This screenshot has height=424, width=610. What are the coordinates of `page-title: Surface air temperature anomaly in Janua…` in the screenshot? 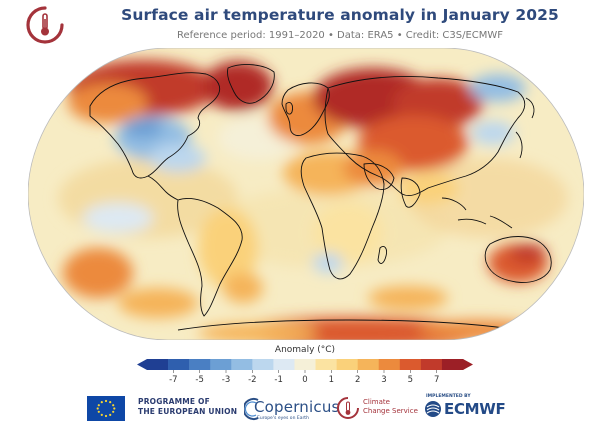 It's located at (340, 15).